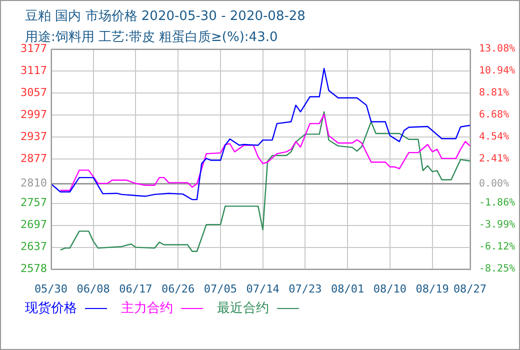 The image size is (520, 350). What do you see at coordinates (494, 159) in the screenshot?
I see `y2-tick-label: 2.41%` at bounding box center [494, 159].